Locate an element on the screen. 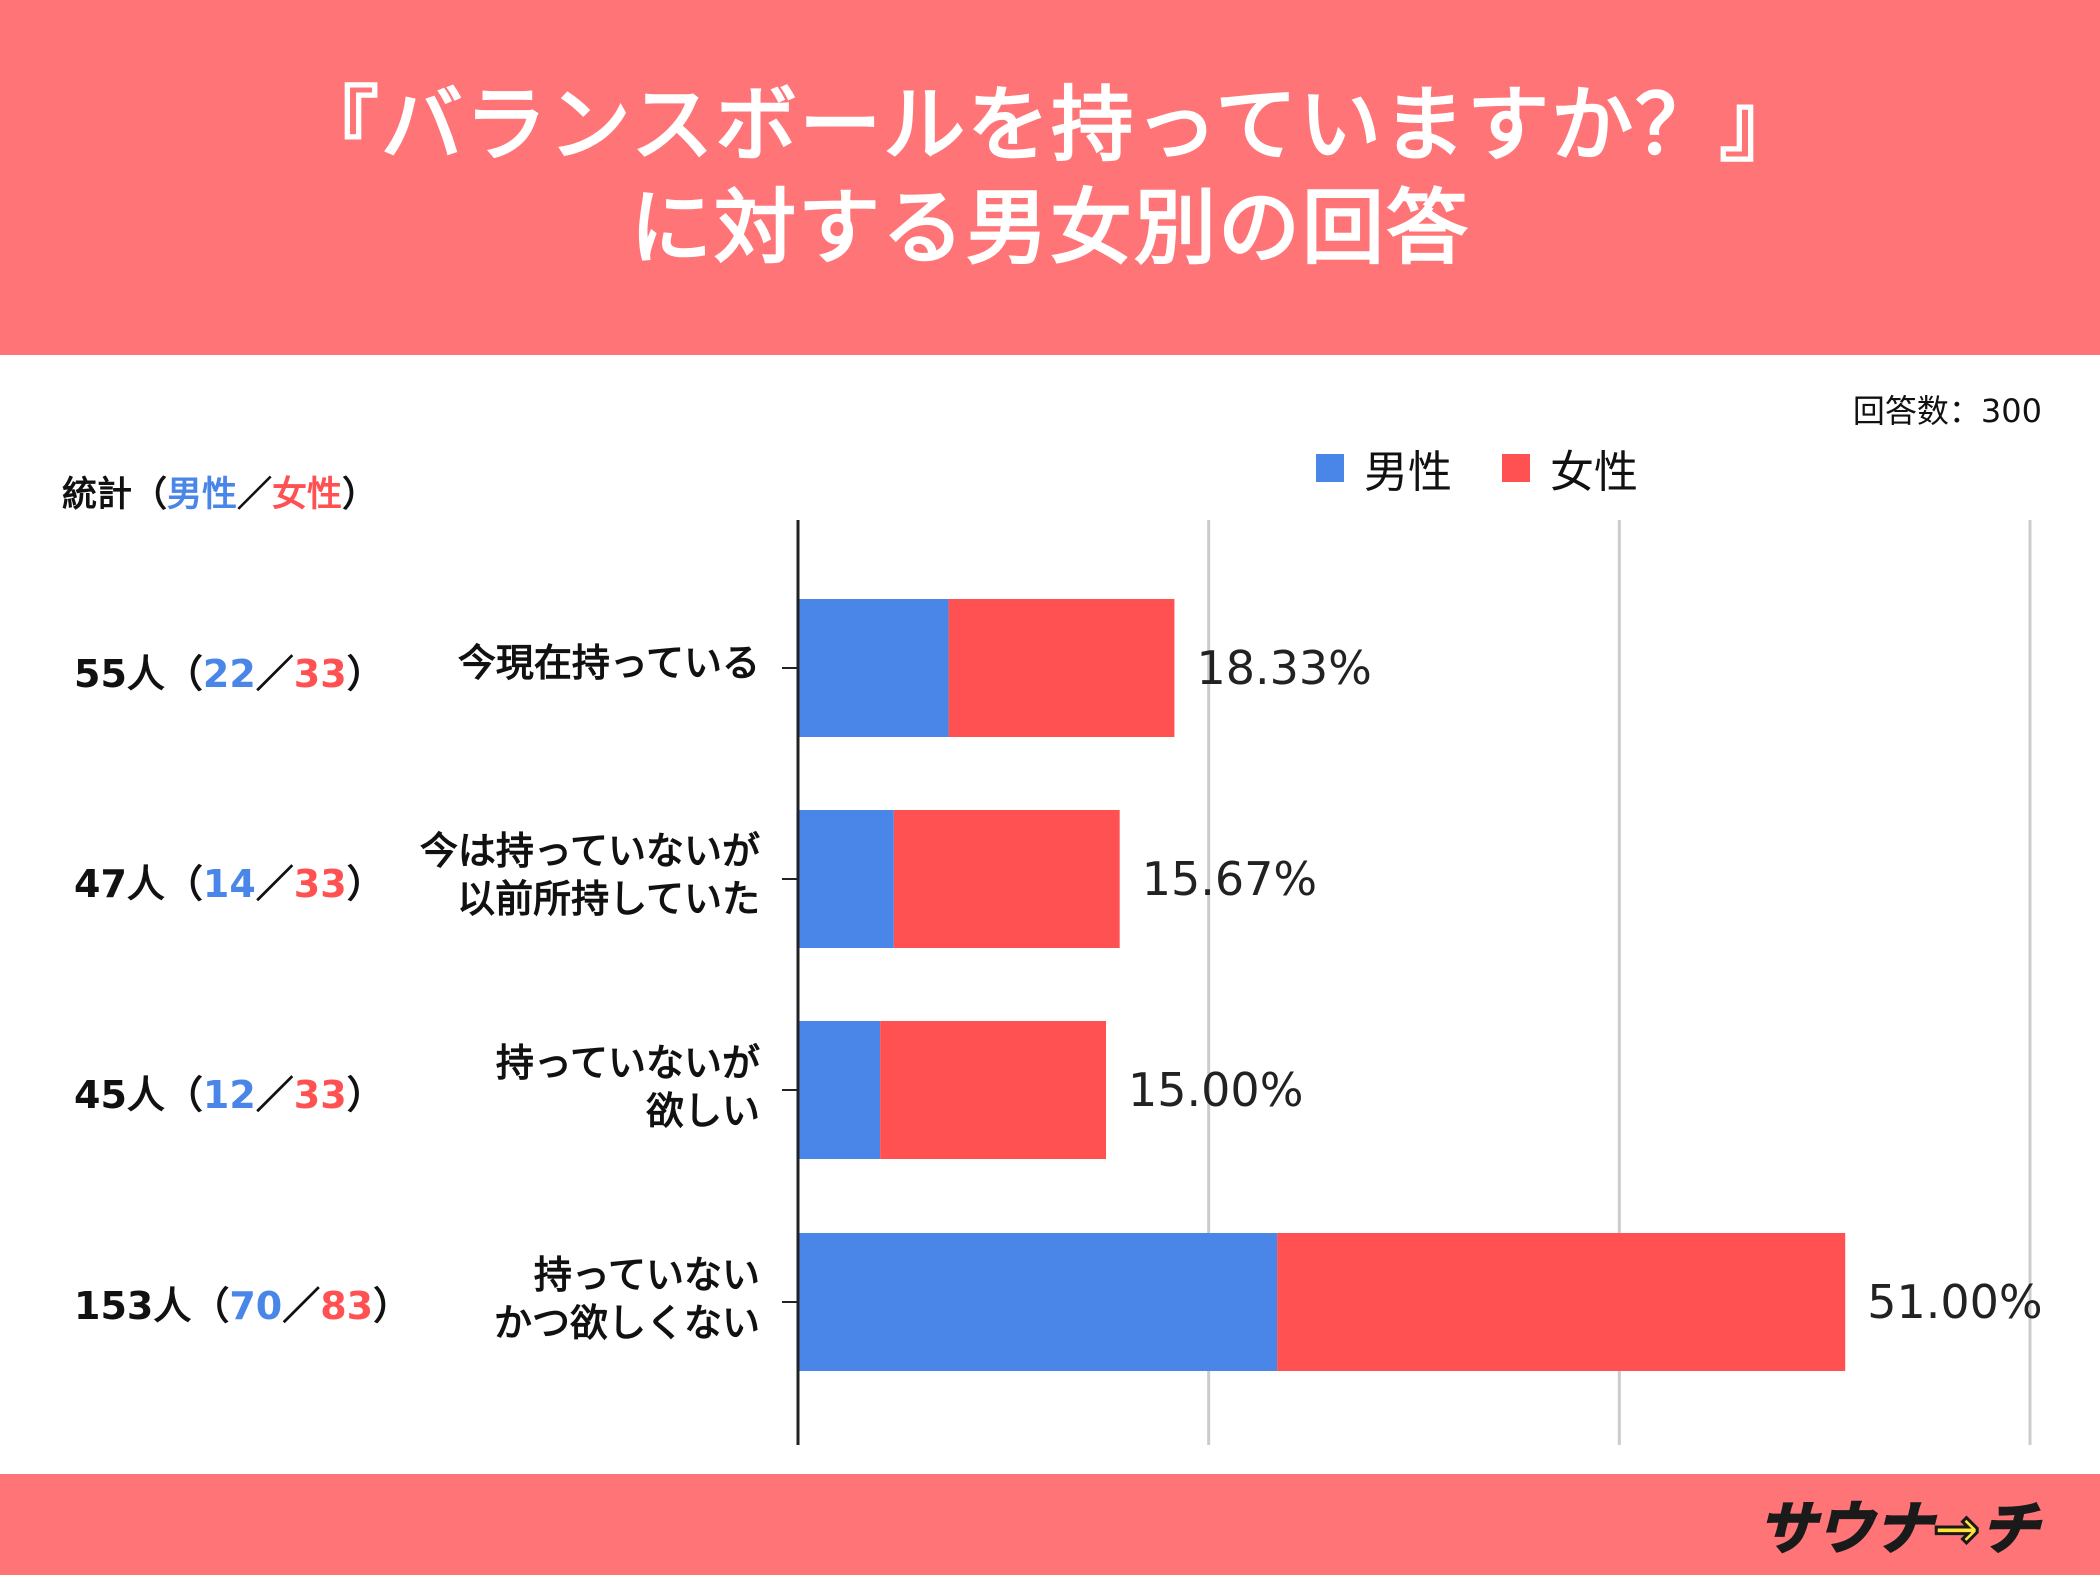 The width and height of the screenshot is (2100, 1575). stat-label-3: 153人（70／83） is located at coordinates (243, 1306).